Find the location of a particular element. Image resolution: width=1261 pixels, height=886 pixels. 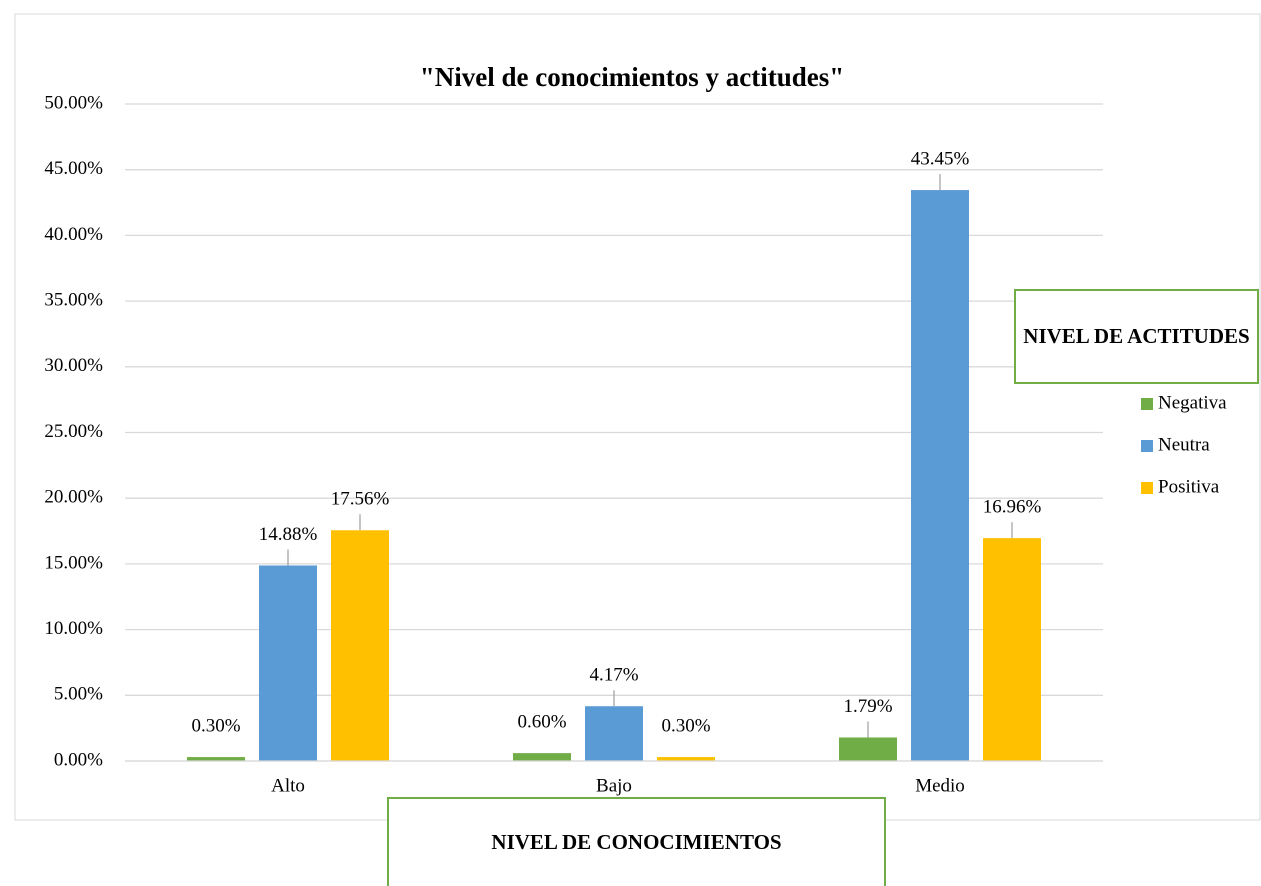

y-tick-label: 20.00% is located at coordinates (73, 497).